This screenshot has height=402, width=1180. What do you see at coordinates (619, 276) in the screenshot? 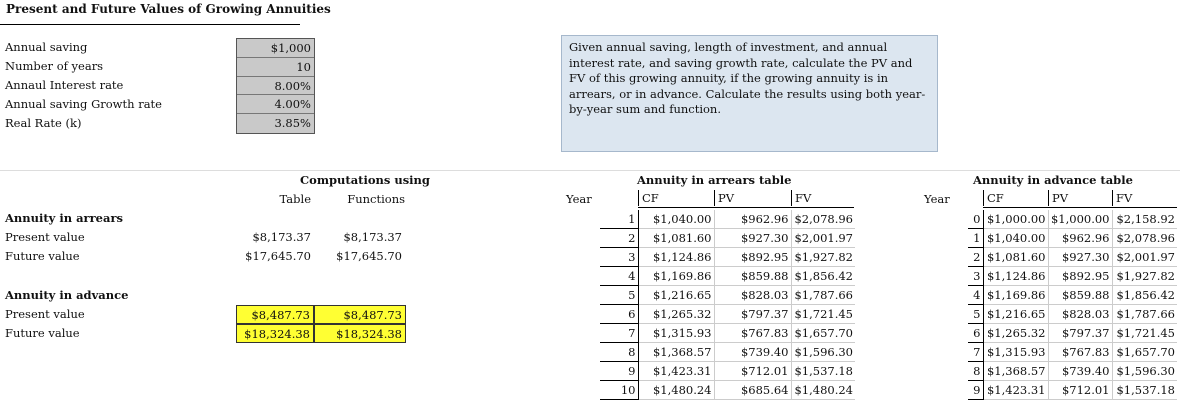
I see `arrears-year-cell: 4` at bounding box center [619, 276].